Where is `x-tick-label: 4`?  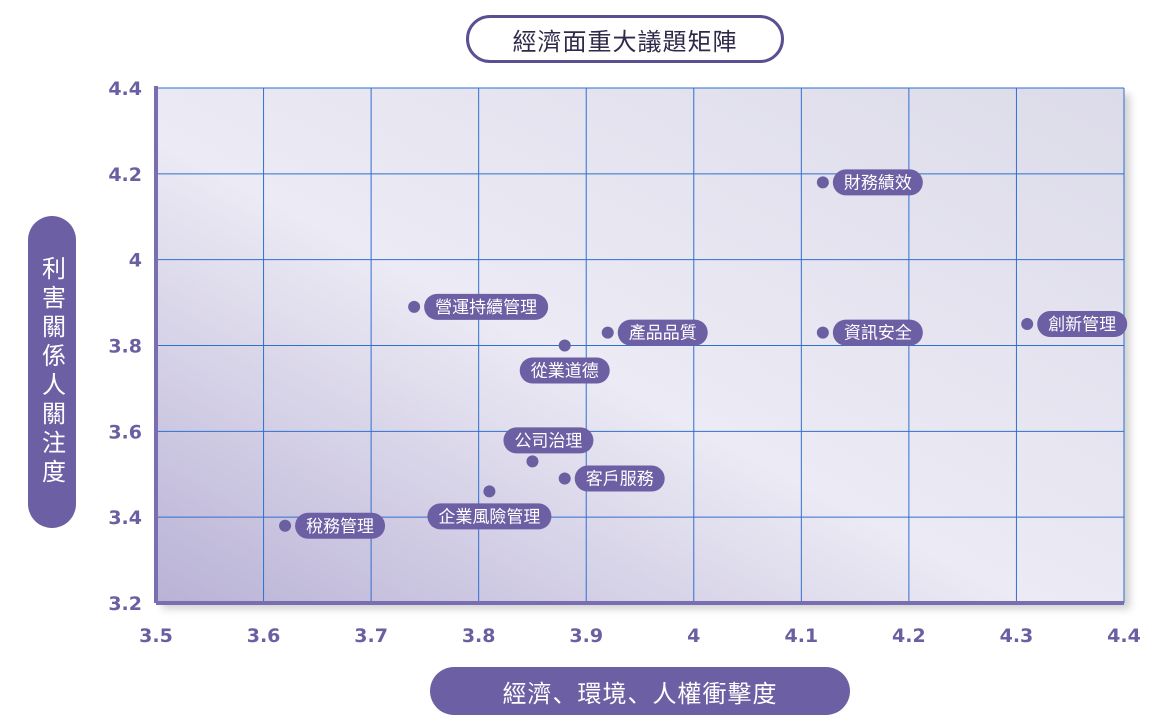
x-tick-label: 4 is located at coordinates (693, 636).